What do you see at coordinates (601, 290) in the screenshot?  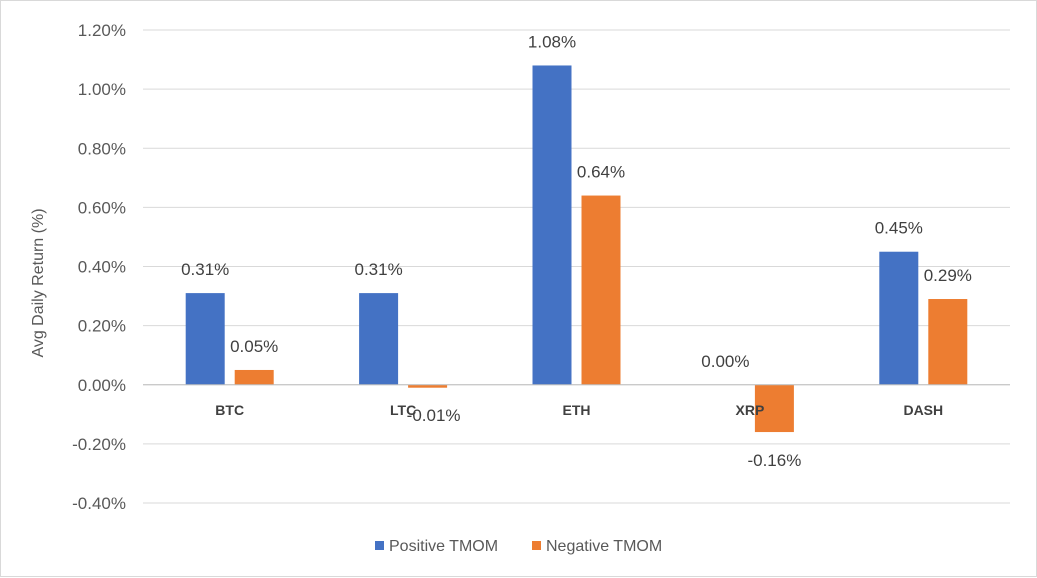 I see `bar-negative-eth` at bounding box center [601, 290].